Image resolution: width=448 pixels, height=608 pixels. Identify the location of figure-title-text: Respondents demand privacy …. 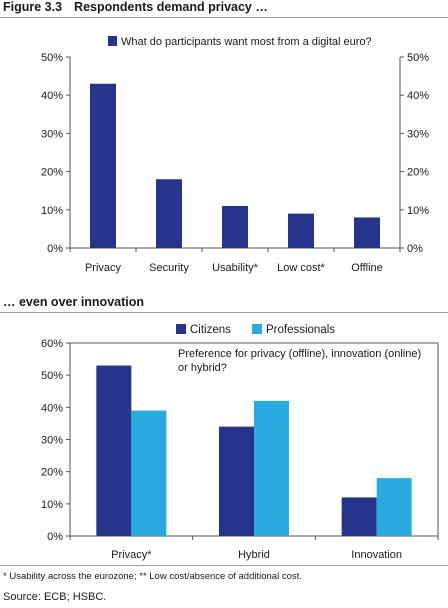
(171, 7).